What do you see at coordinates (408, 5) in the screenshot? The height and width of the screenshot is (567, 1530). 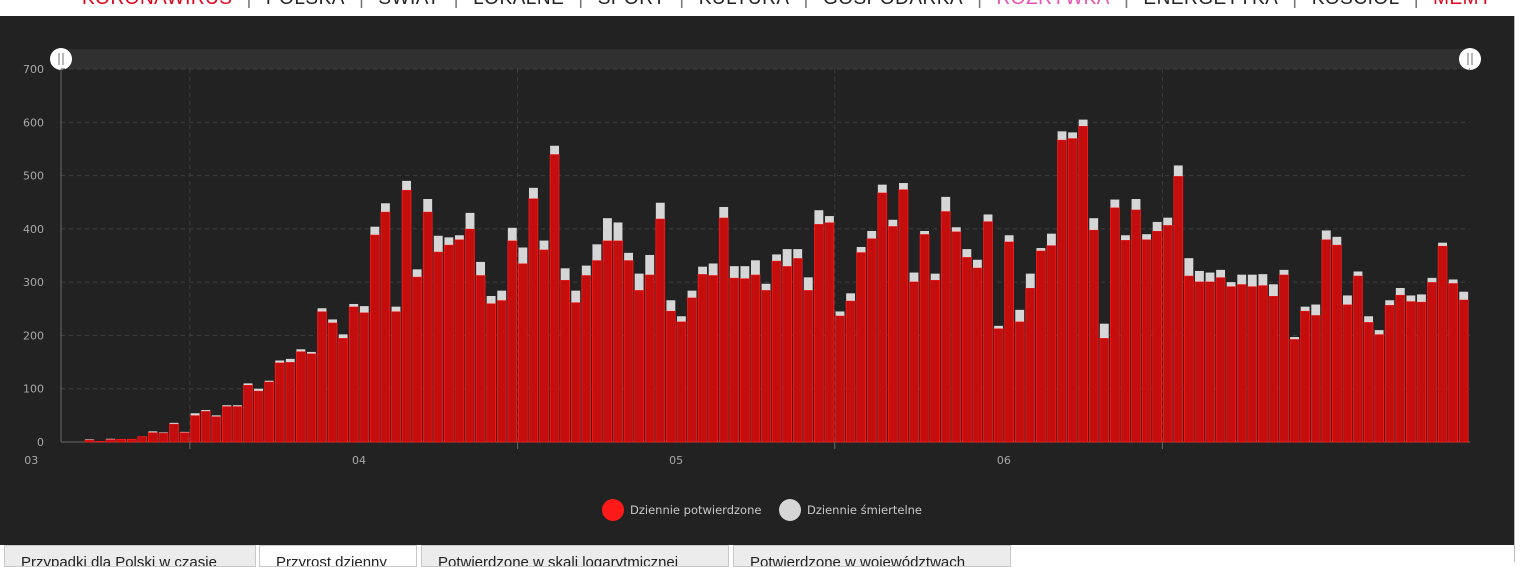 I see `nav-item-2: ŚWIAT` at bounding box center [408, 5].